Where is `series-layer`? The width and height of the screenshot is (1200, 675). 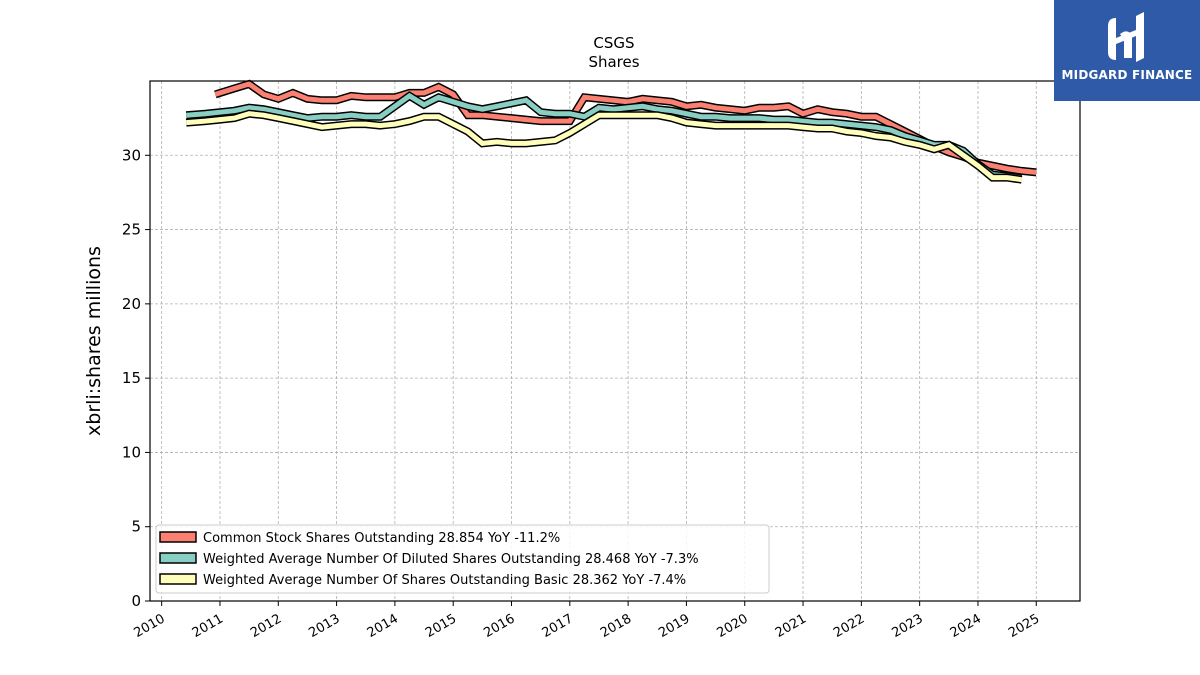
series-layer is located at coordinates (611, 131).